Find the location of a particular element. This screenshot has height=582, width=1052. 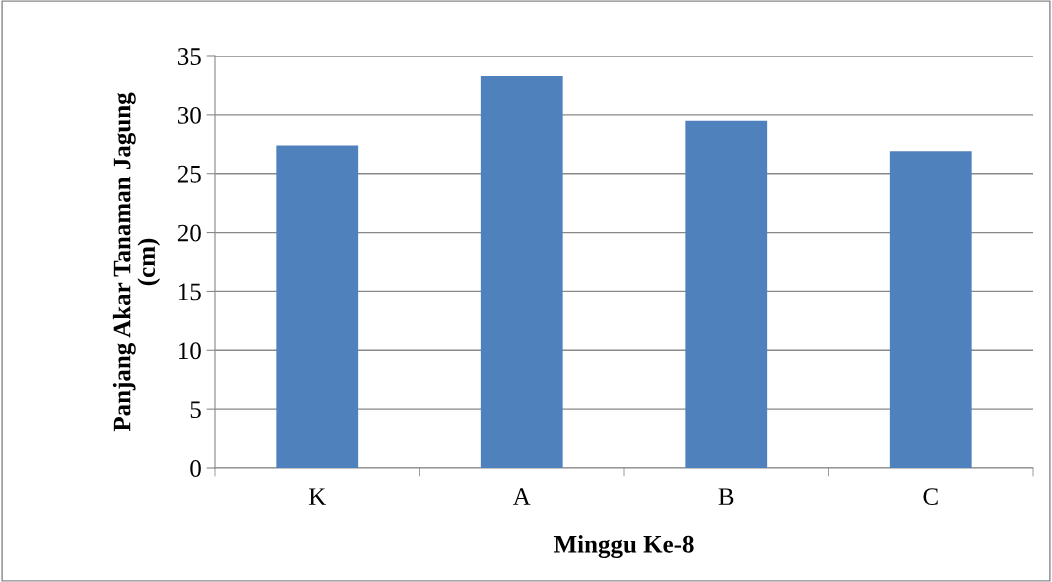

y-tick-label: 15 is located at coordinates (190, 292).